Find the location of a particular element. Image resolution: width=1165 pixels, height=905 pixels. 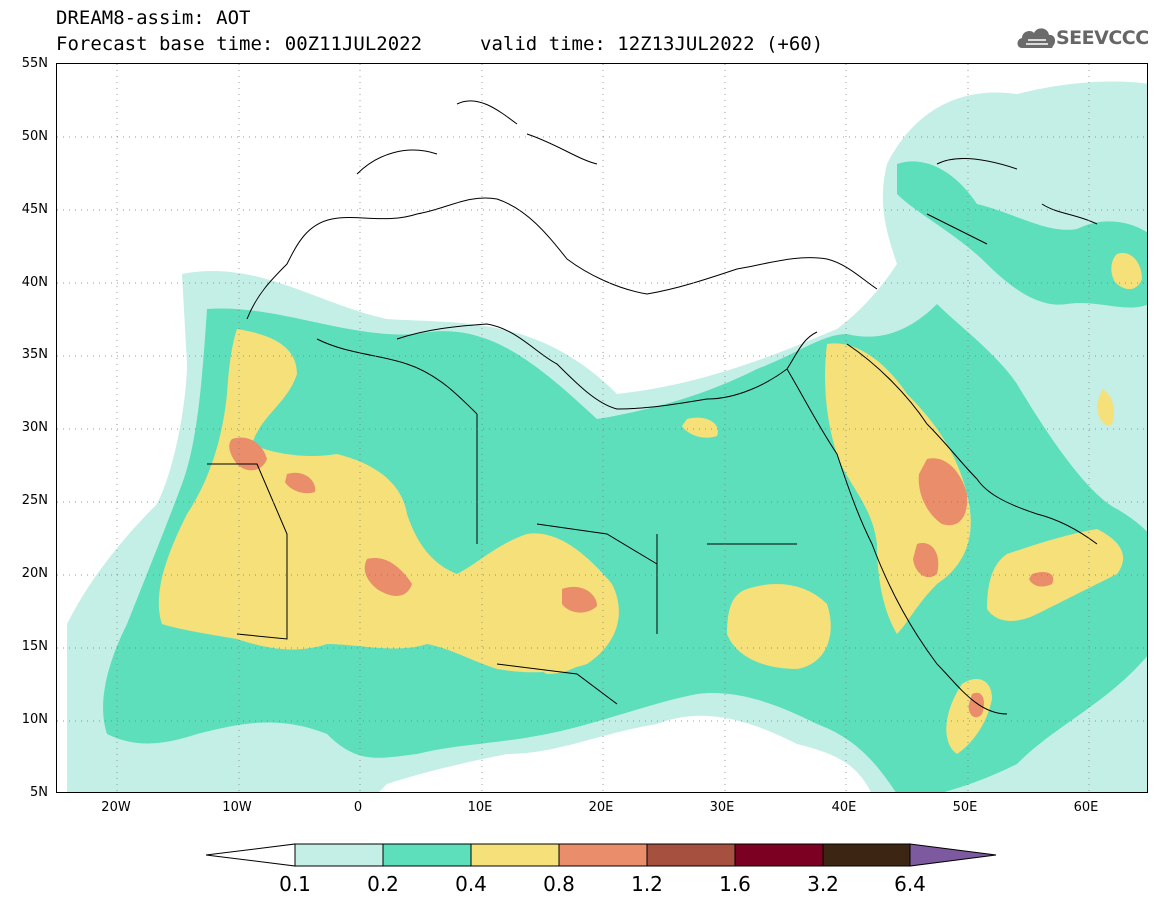

colorbar-label: 0.4 is located at coordinates (471, 884).